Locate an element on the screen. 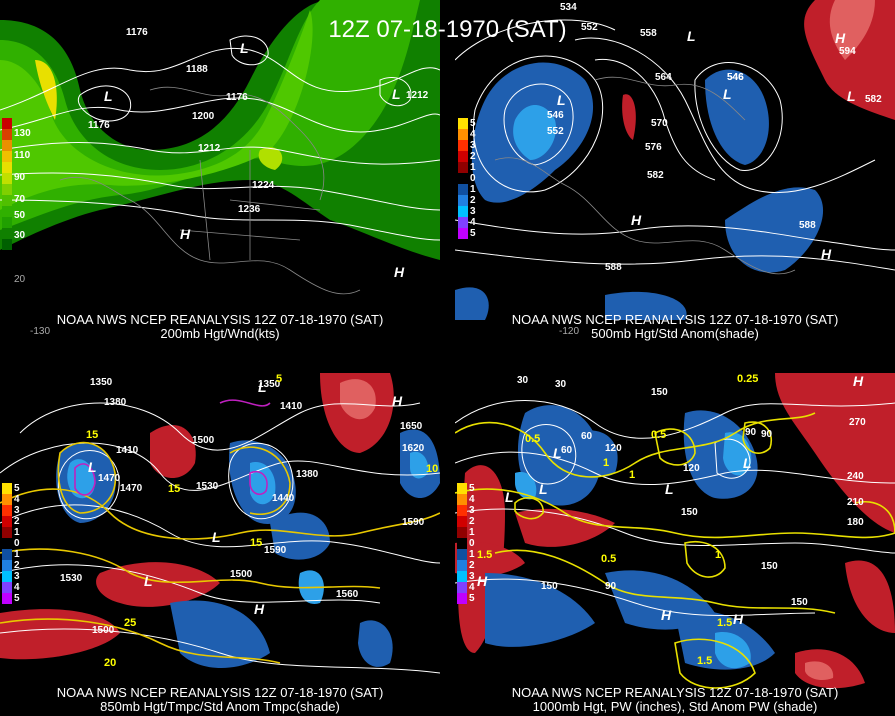  temp-label: 10 is located at coordinates (432, 469).